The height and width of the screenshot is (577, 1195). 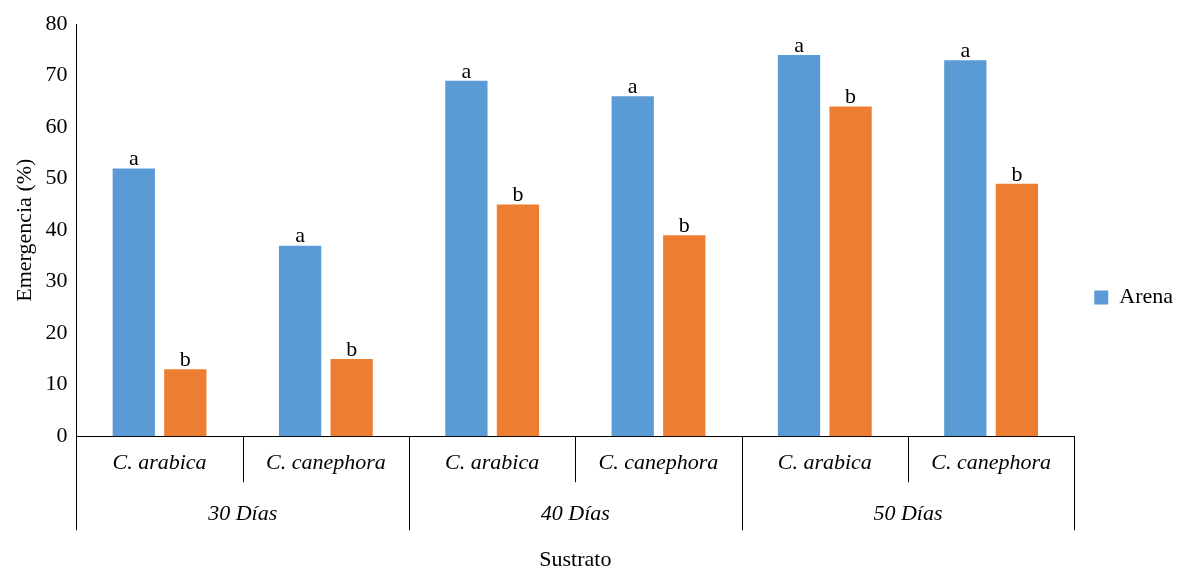 What do you see at coordinates (56, 177) in the screenshot?
I see `y-tick-label: 50` at bounding box center [56, 177].